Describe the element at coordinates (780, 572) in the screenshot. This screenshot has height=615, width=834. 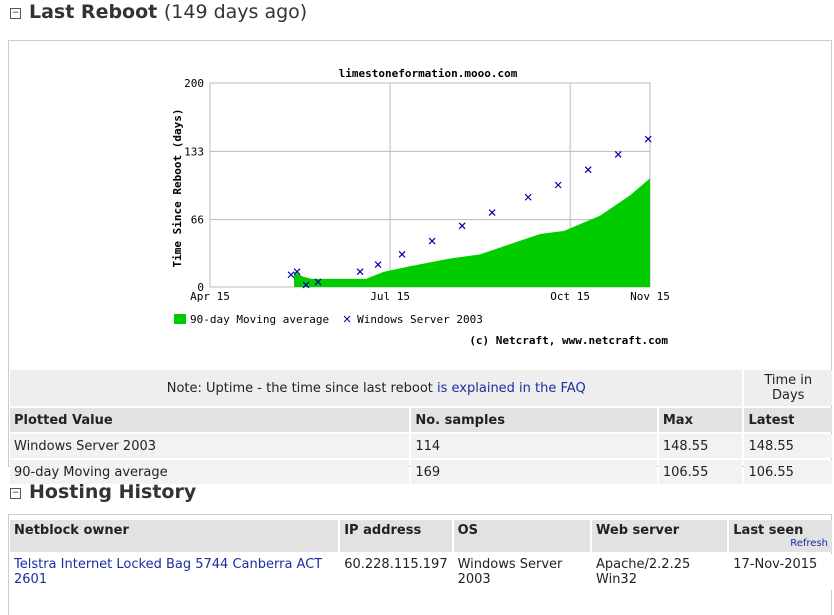
I see `table-cell: 17-Nov-2015` at that location.